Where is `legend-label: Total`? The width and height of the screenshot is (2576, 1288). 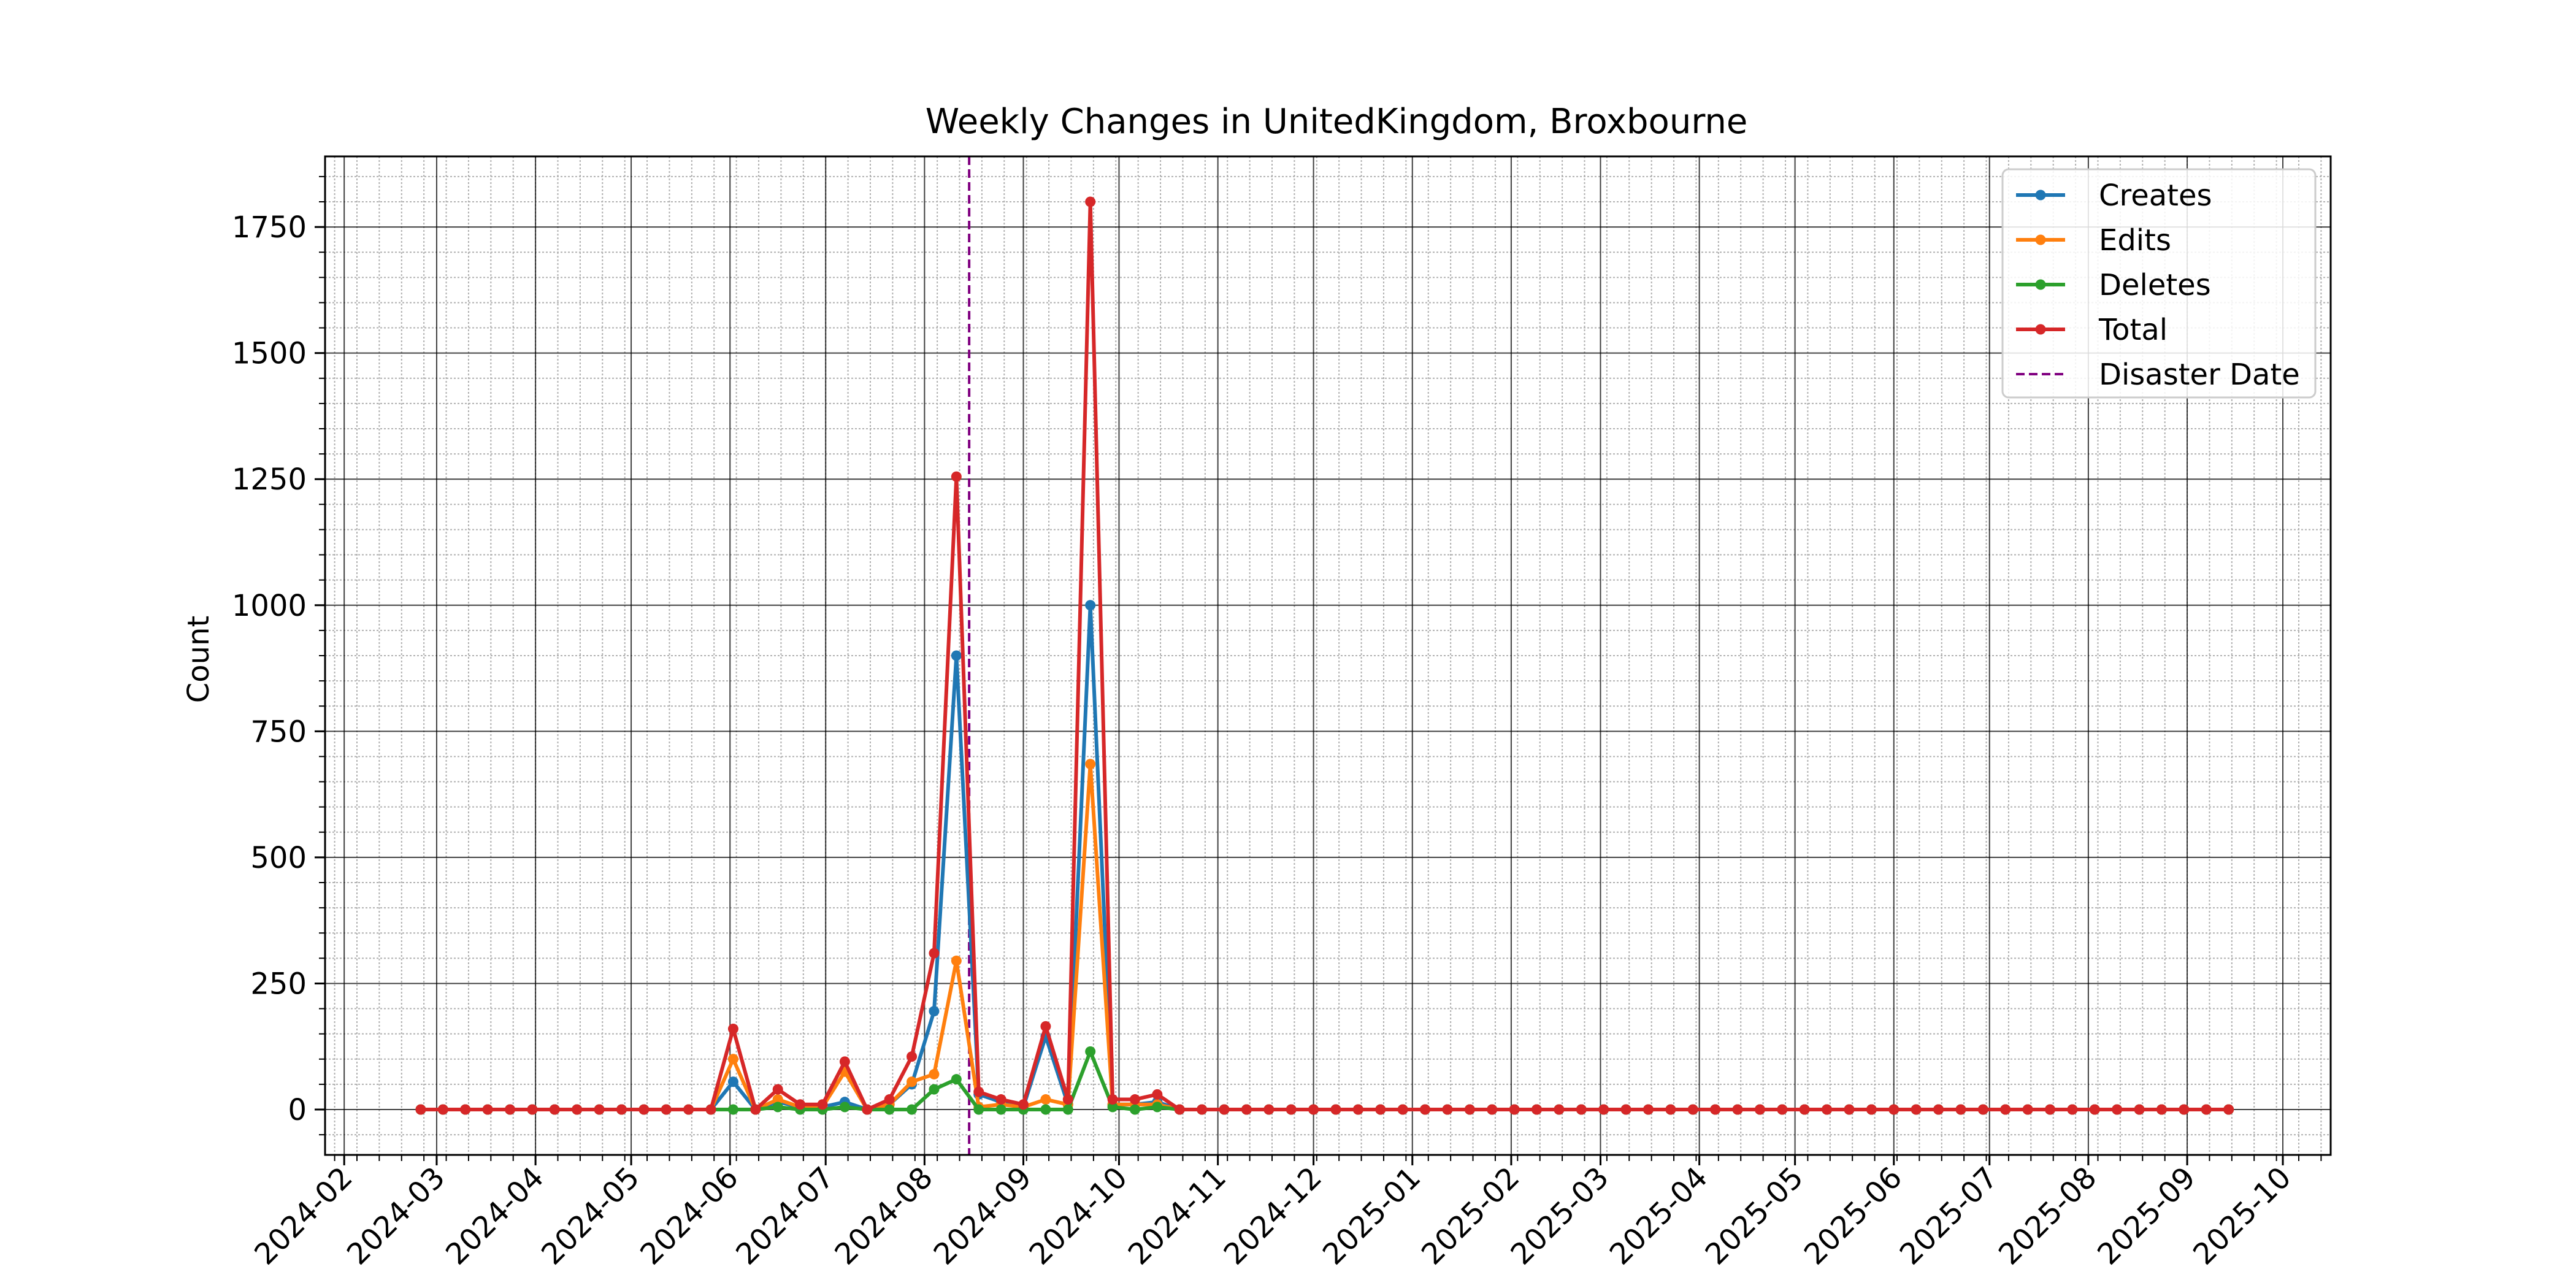 legend-label: Total is located at coordinates (2133, 330).